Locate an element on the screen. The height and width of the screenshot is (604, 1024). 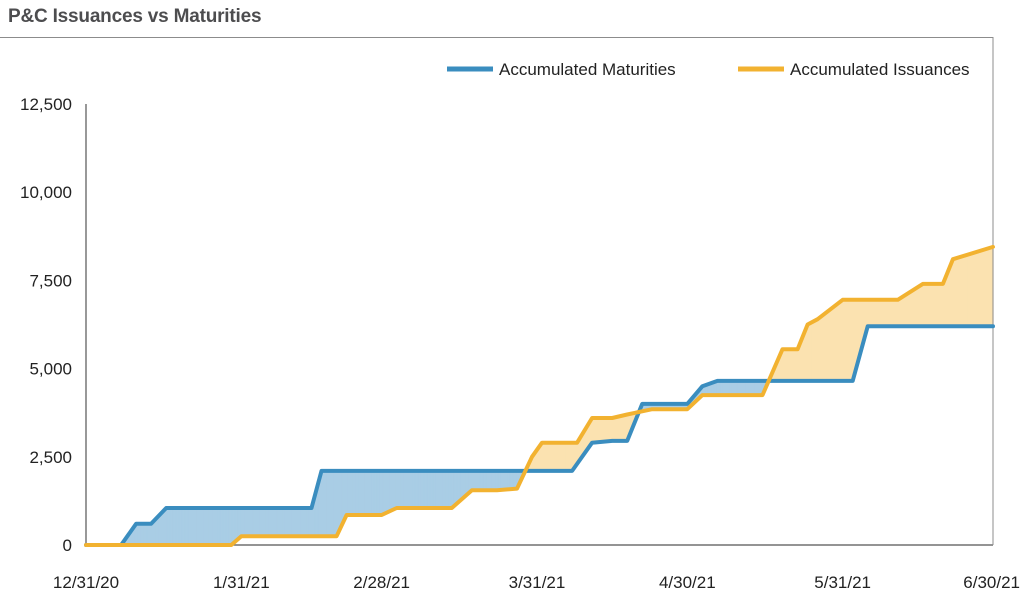
legend-item-accumulated-maturities: Accumulated Maturities is located at coordinates (561, 69).